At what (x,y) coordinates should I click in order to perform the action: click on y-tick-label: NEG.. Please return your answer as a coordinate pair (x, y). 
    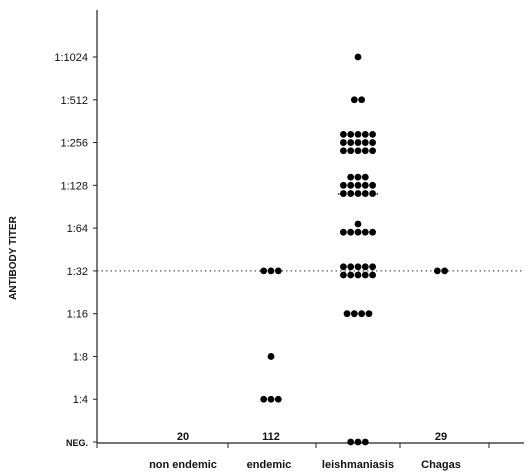
    Looking at the image, I should click on (77, 443).